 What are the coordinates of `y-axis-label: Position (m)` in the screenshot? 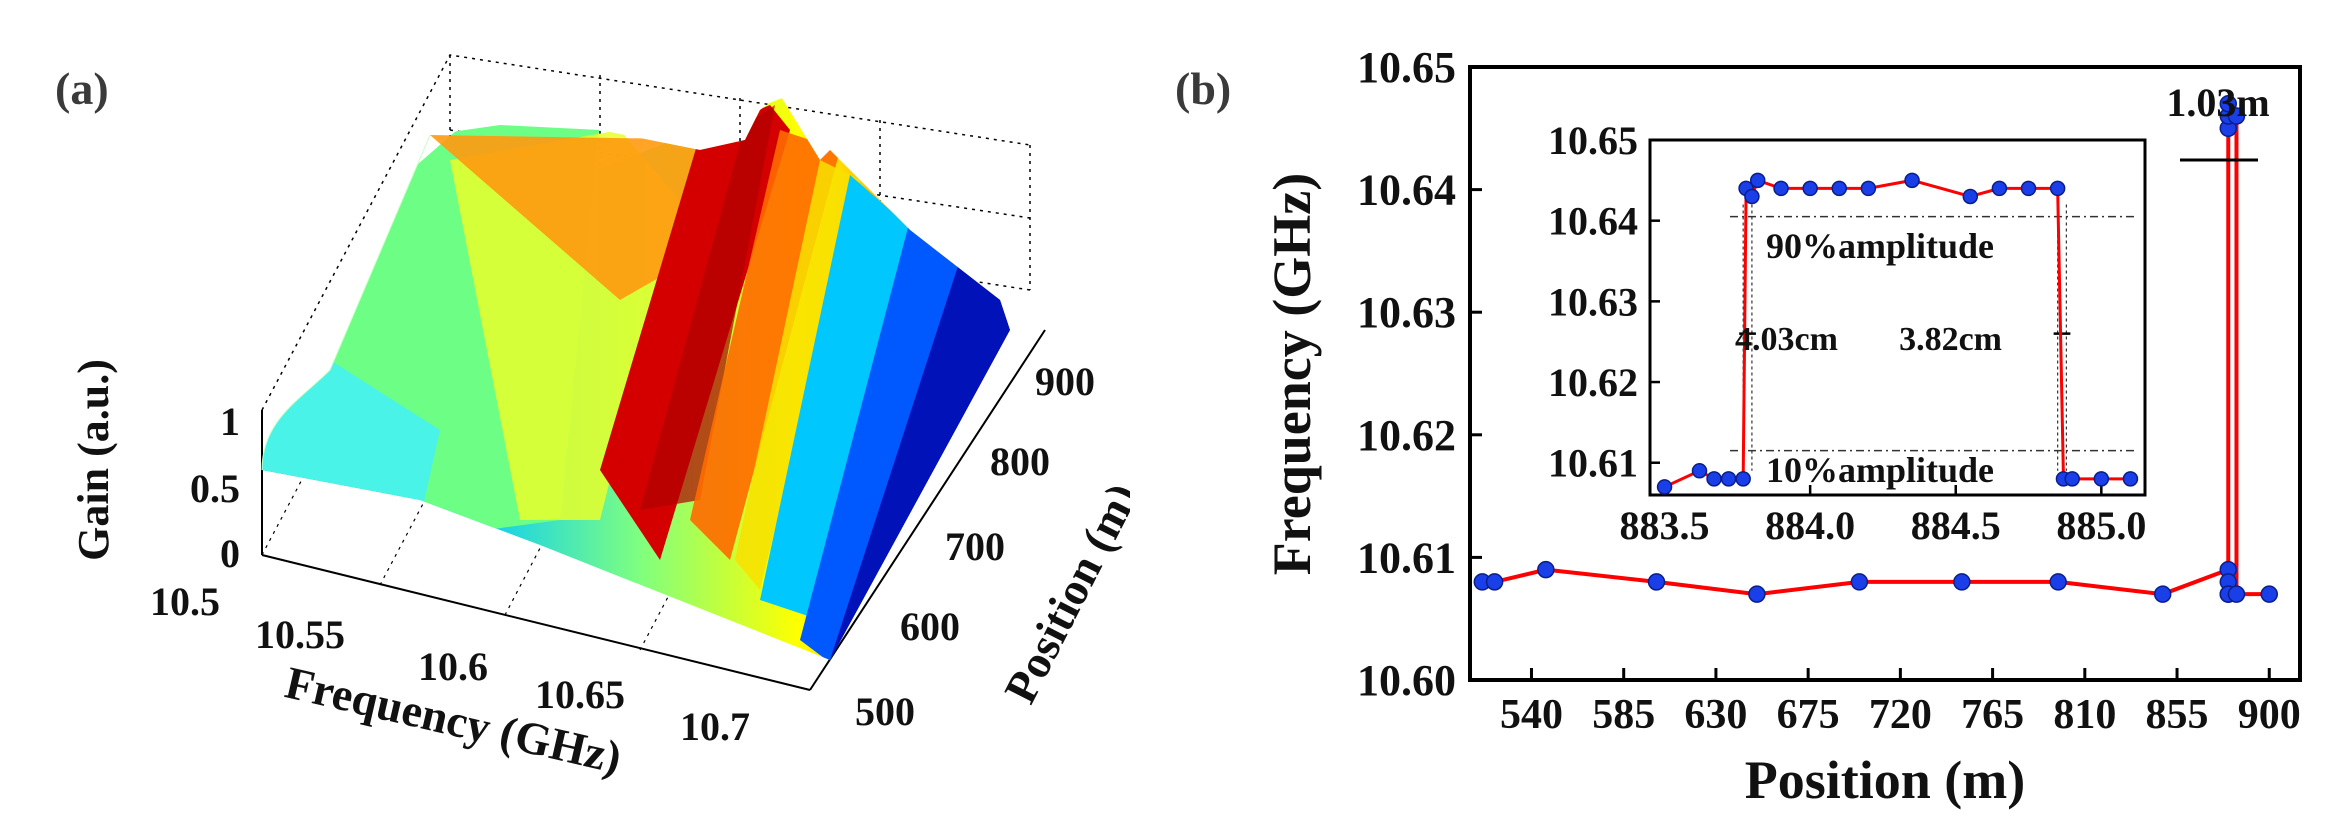 It's located at (1062, 593).